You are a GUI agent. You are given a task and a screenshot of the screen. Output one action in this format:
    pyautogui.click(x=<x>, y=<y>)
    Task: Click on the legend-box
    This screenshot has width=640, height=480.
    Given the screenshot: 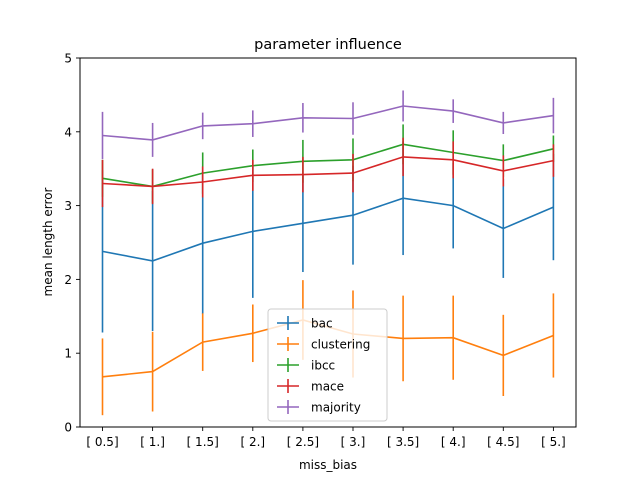 What is the action you would take?
    pyautogui.click(x=327, y=365)
    